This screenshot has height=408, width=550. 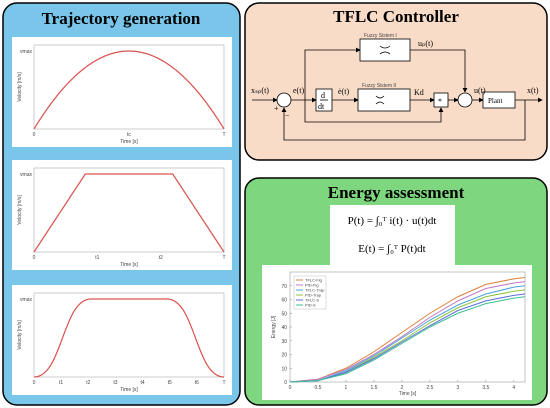 I want to click on x-tick-label: 1, so click(x=346, y=388).